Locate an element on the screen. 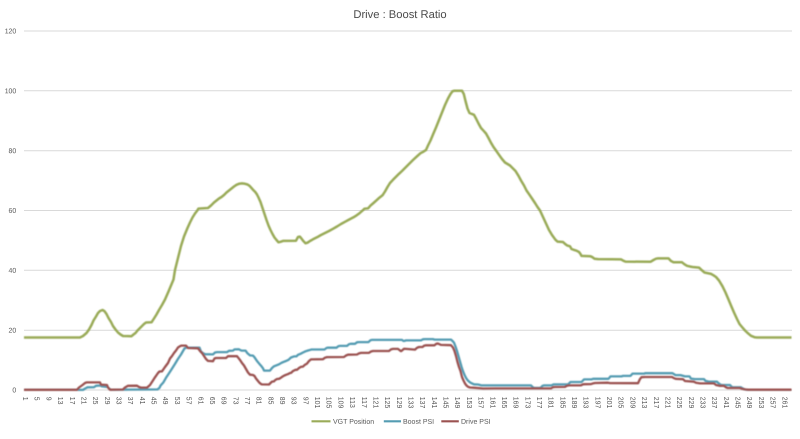 The width and height of the screenshot is (800, 439). svg-text: 209 is located at coordinates (631, 403).